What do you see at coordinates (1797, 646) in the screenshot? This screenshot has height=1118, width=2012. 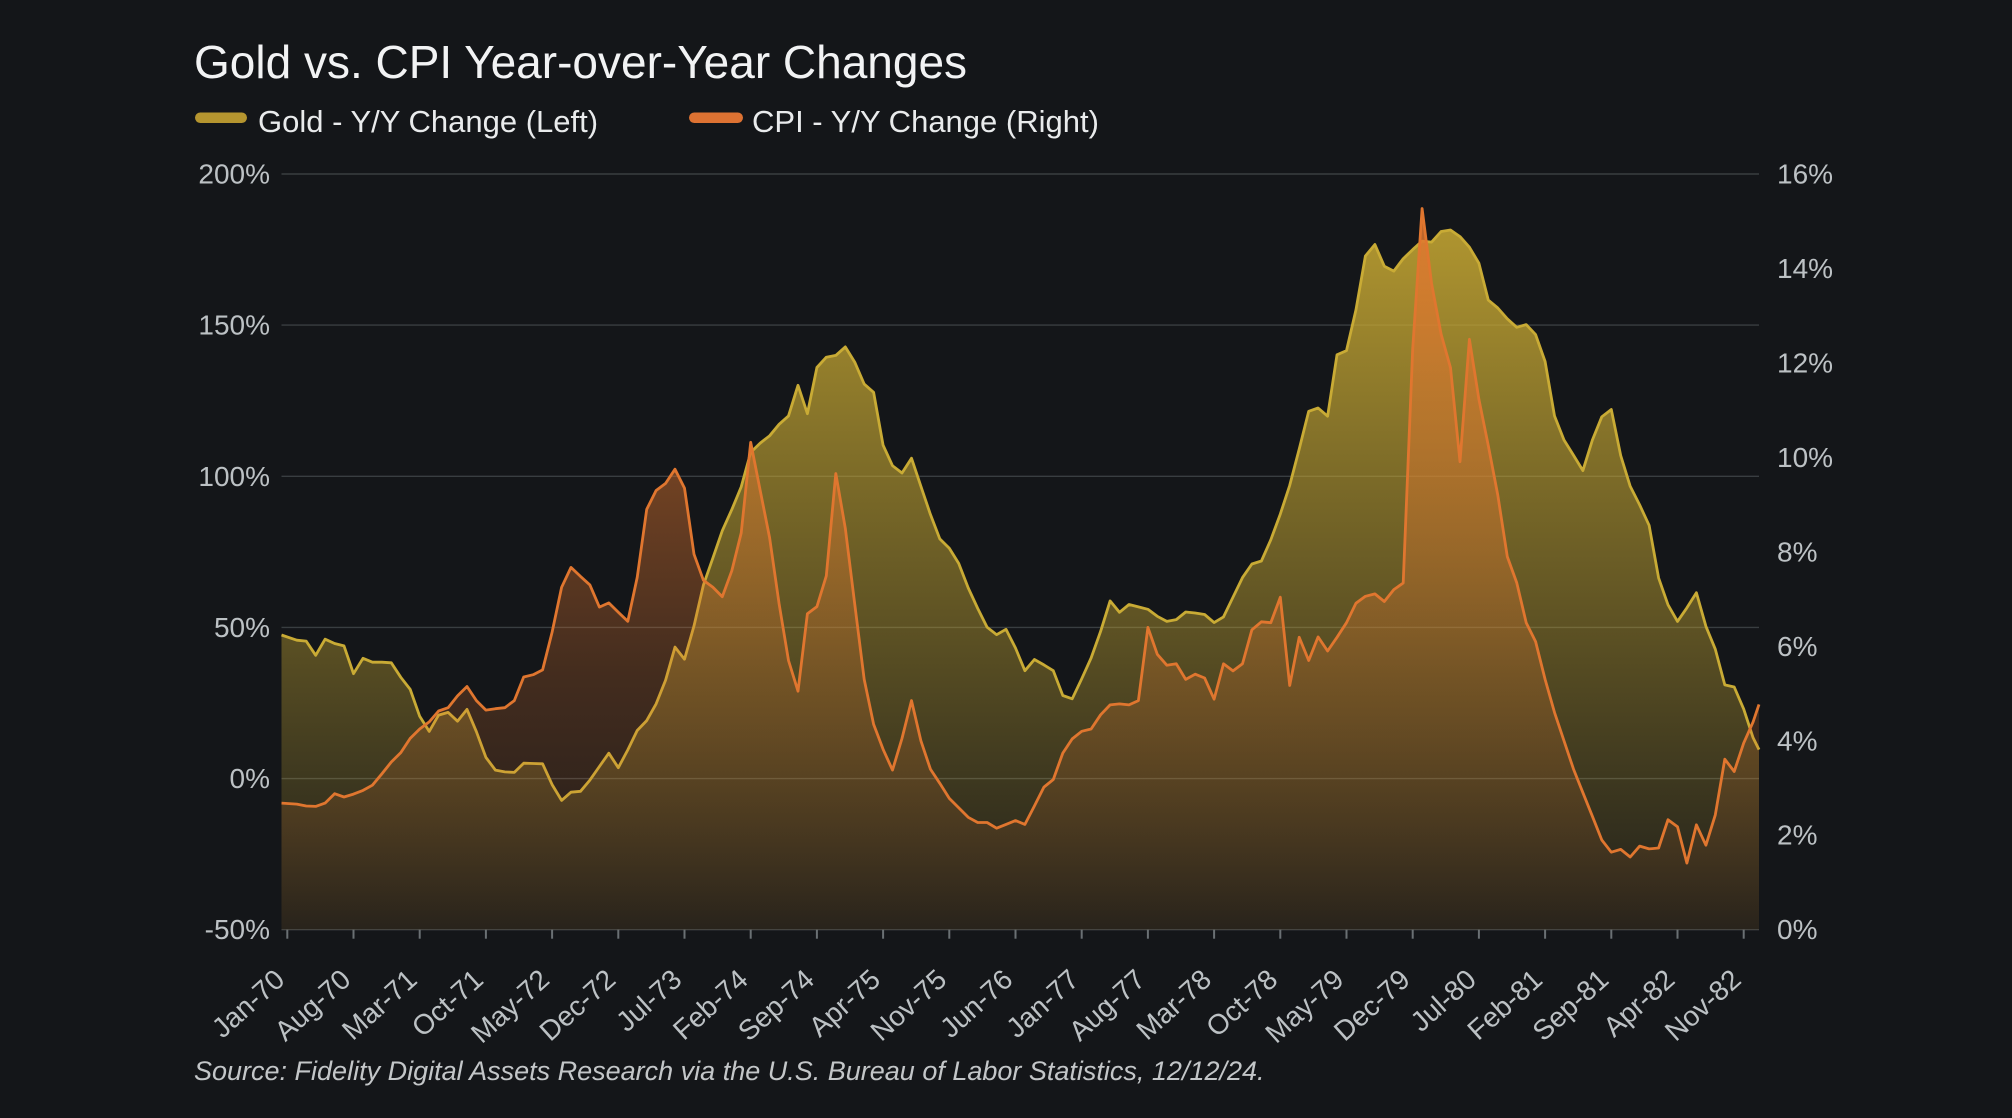 I see `svg-text: 6%` at bounding box center [1797, 646].